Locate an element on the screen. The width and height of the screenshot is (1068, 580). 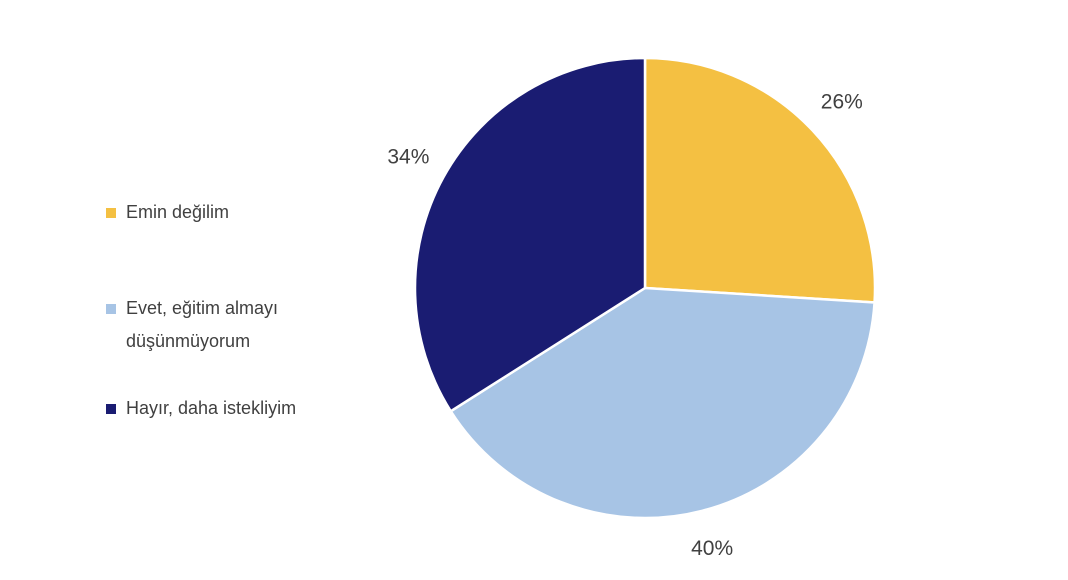
data-label: 34% is located at coordinates (408, 156).